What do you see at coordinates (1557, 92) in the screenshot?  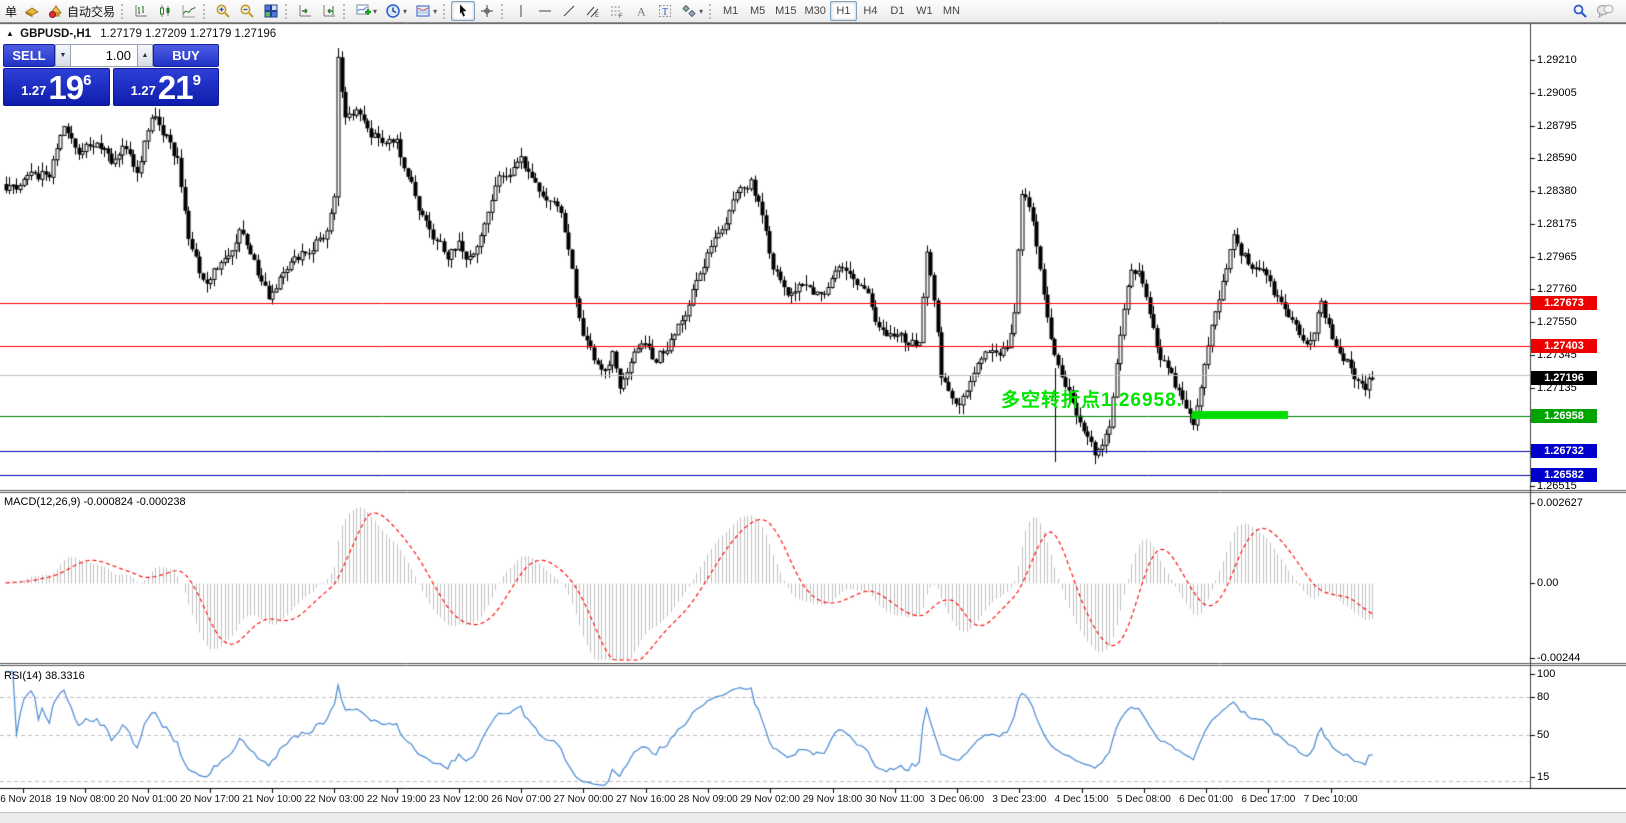 I see `price-tick-label: 1.29005` at bounding box center [1557, 92].